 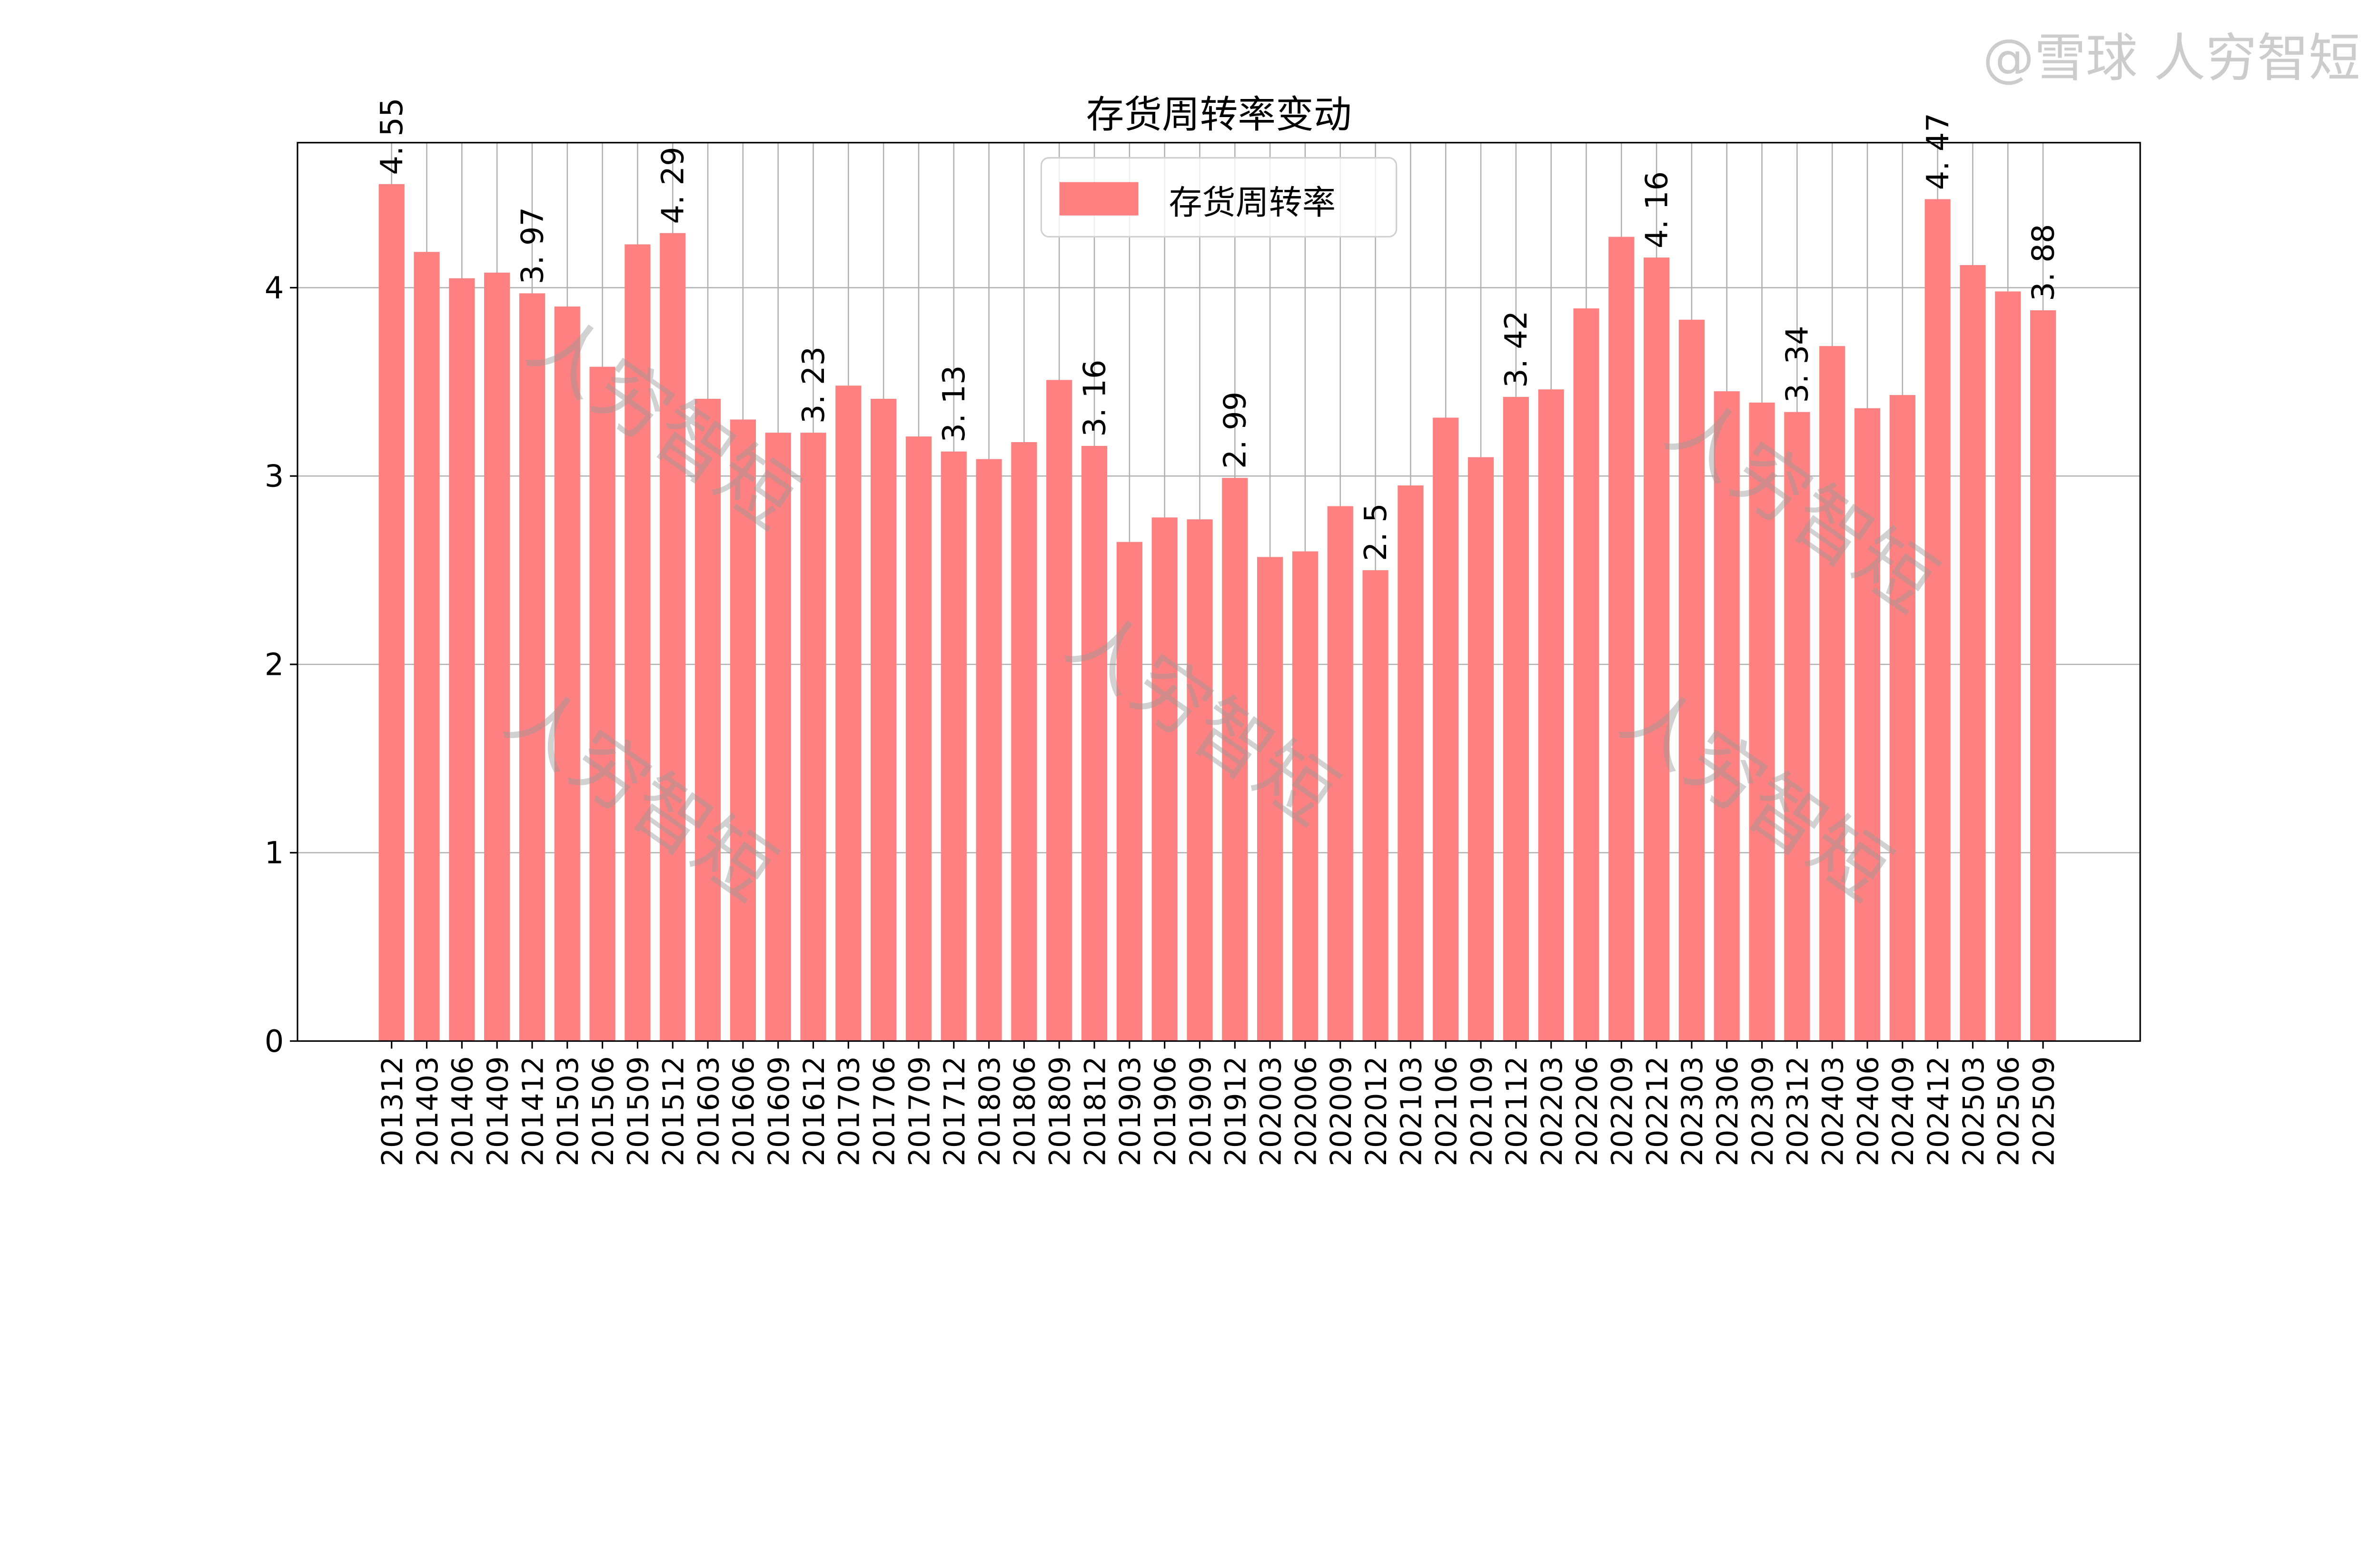 What do you see at coordinates (1130, 1111) in the screenshot?
I see `x-tick-label: 201903` at bounding box center [1130, 1111].